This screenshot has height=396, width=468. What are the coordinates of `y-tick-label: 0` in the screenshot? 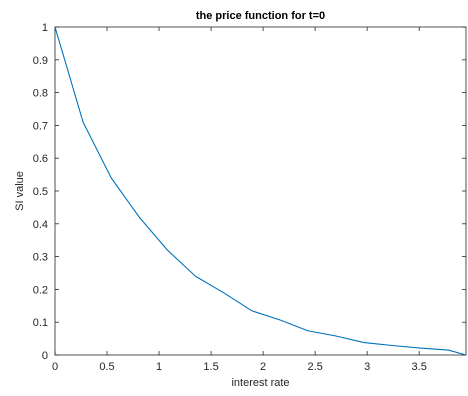 It's located at (45, 356).